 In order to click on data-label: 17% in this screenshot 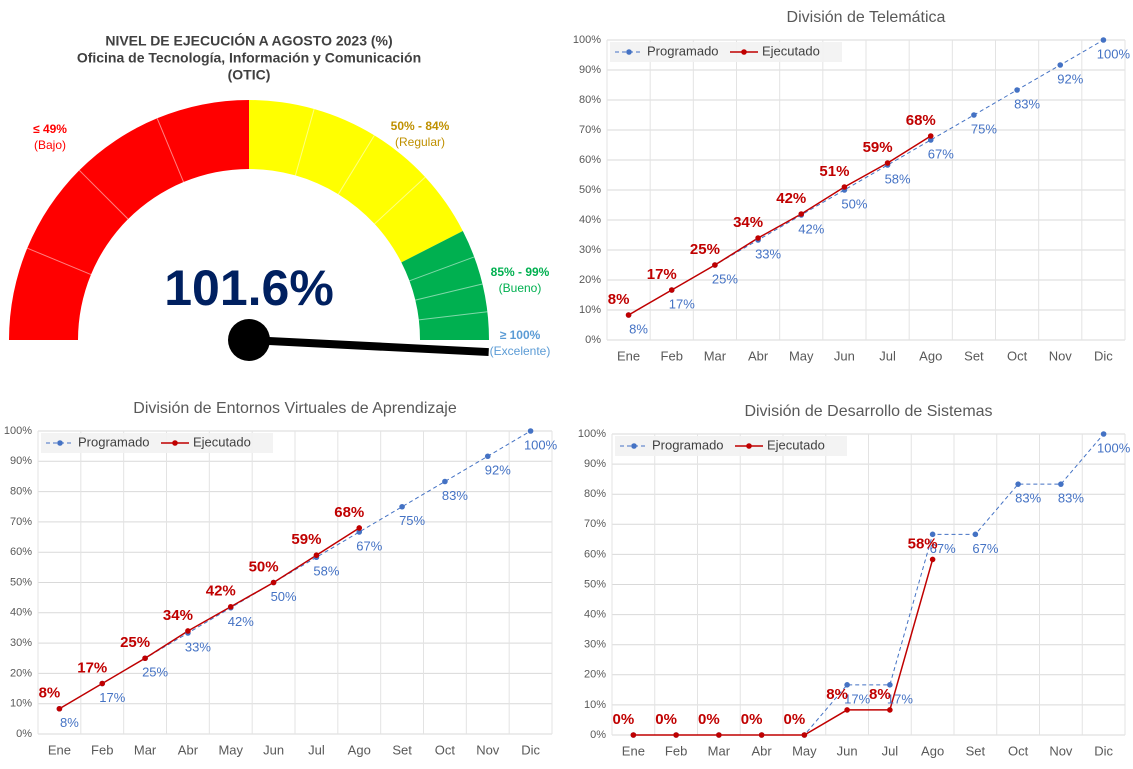, I will do `click(682, 303)`.